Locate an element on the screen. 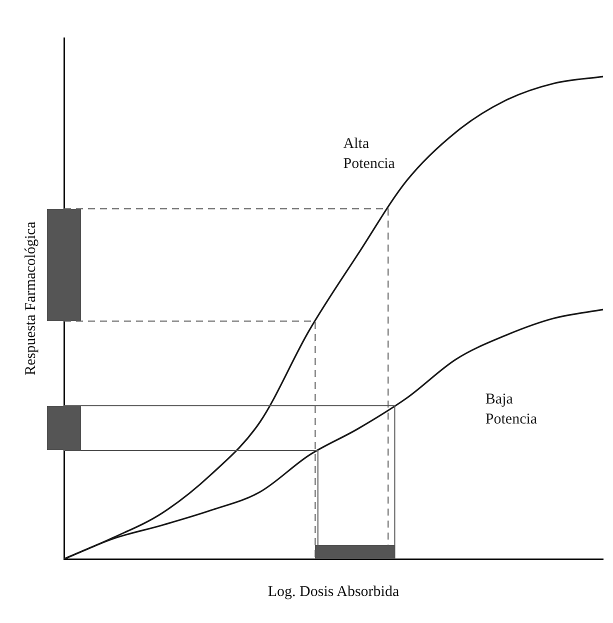 The width and height of the screenshot is (613, 623). text: Baja Potencia is located at coordinates (511, 410).